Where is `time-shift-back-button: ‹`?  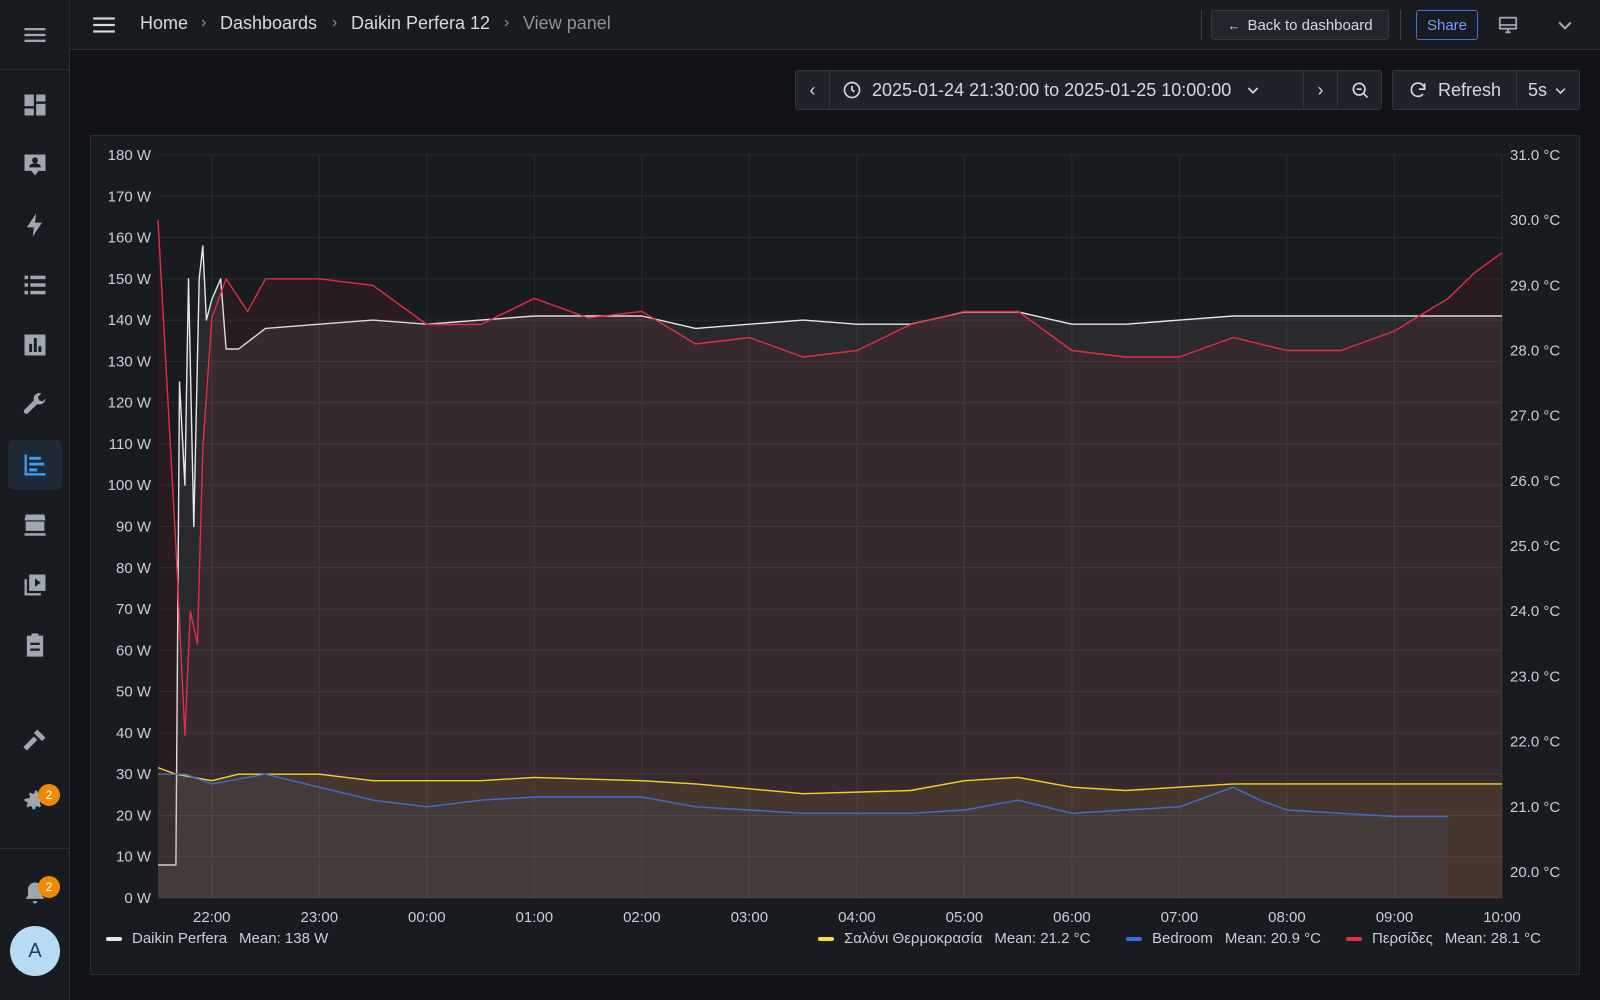 time-shift-back-button: ‹ is located at coordinates (813, 90).